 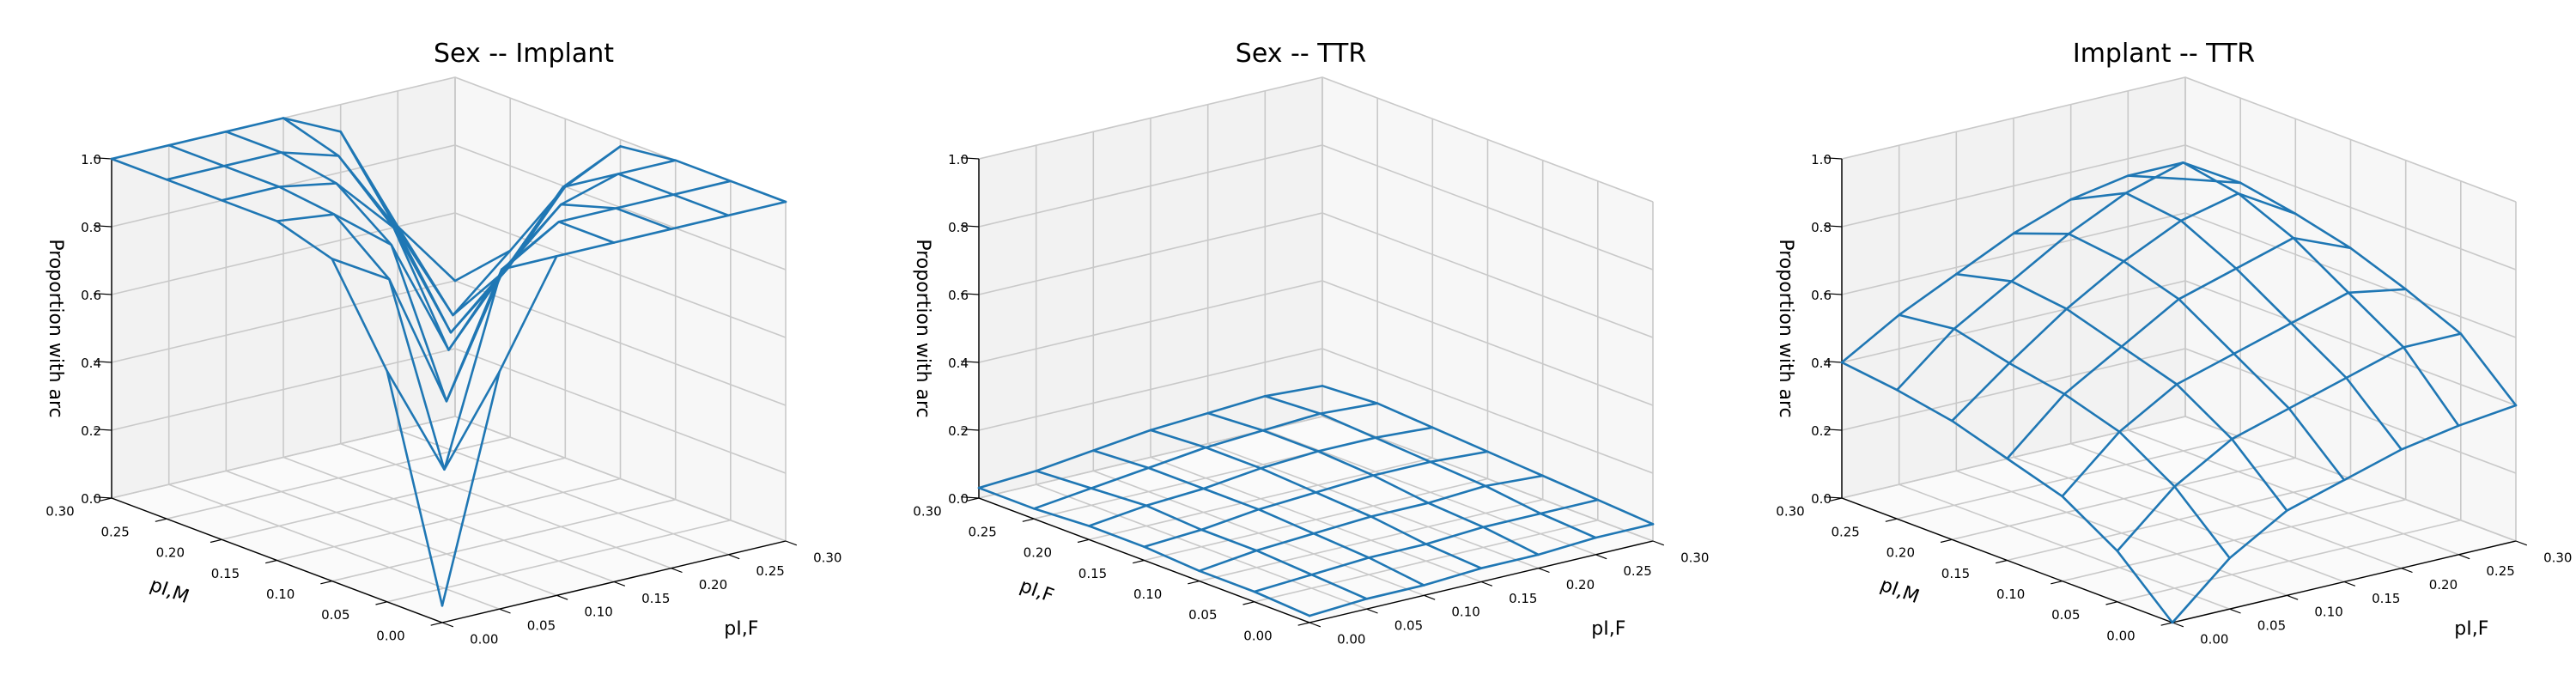 What do you see at coordinates (169, 591) in the screenshot?
I see `y-axis-label: pI,M` at bounding box center [169, 591].